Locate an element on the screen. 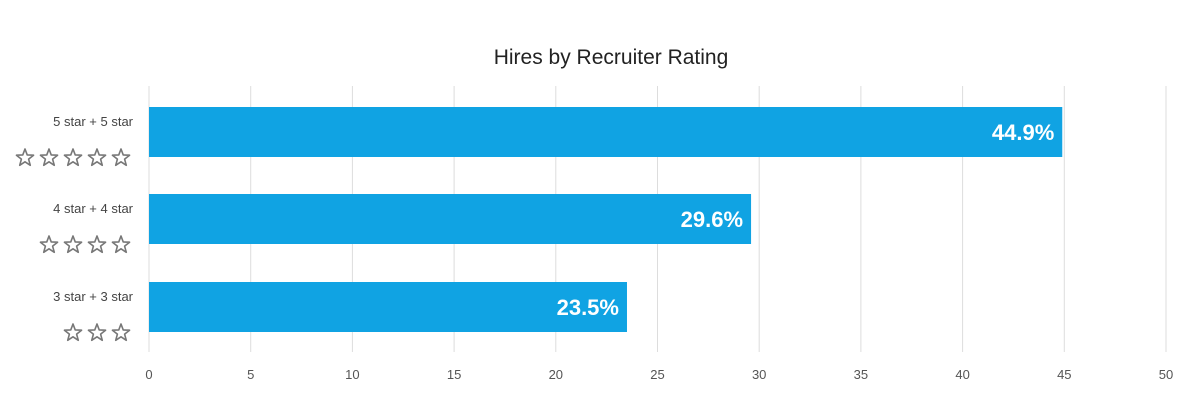  bar-data-label: 44.9% is located at coordinates (1023, 132).